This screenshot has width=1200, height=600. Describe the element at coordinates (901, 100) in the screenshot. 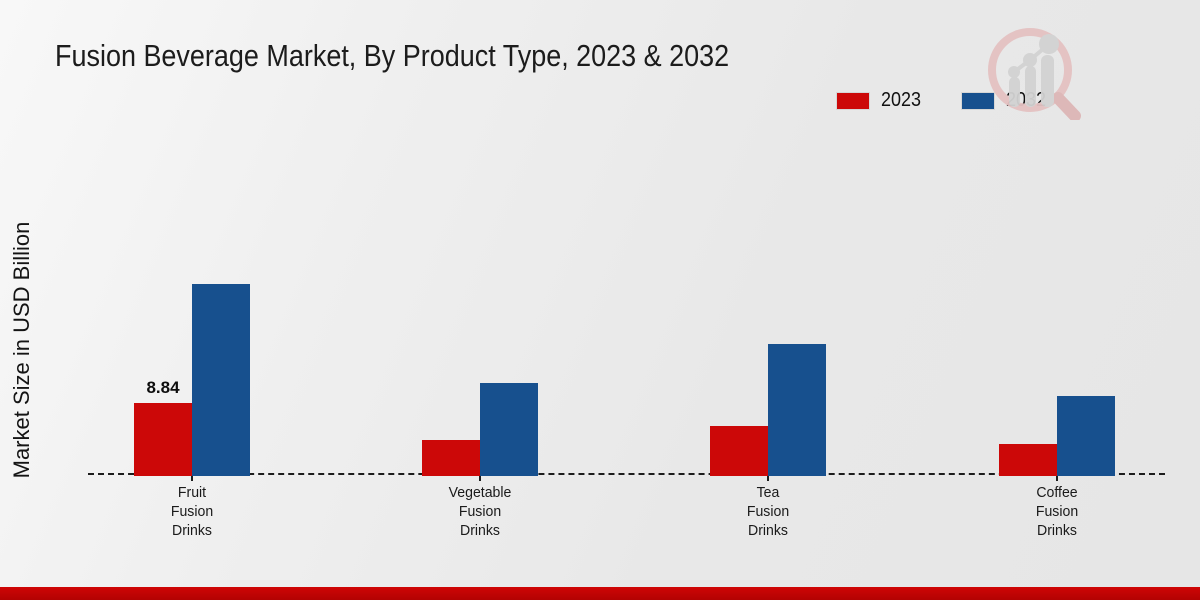

I see `legend-label-2023: 2023` at that location.